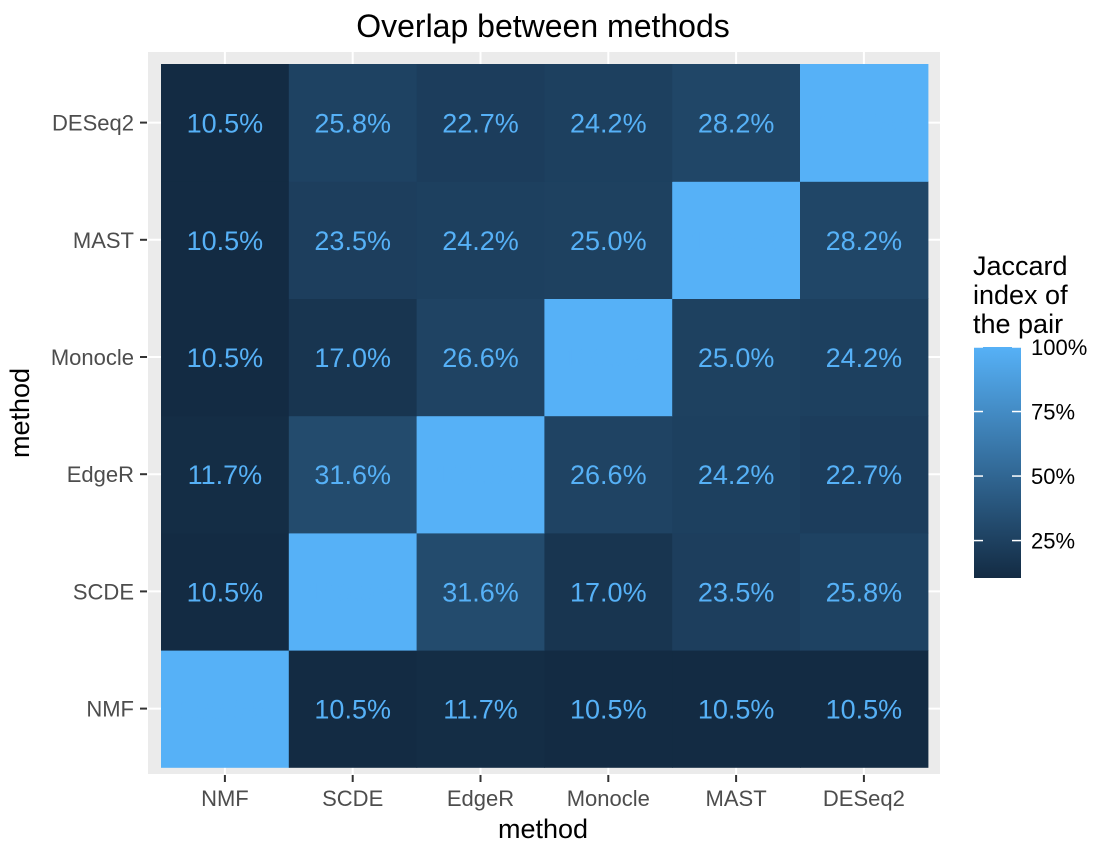  I want to click on x-tick-label: MAST, so click(736, 798).